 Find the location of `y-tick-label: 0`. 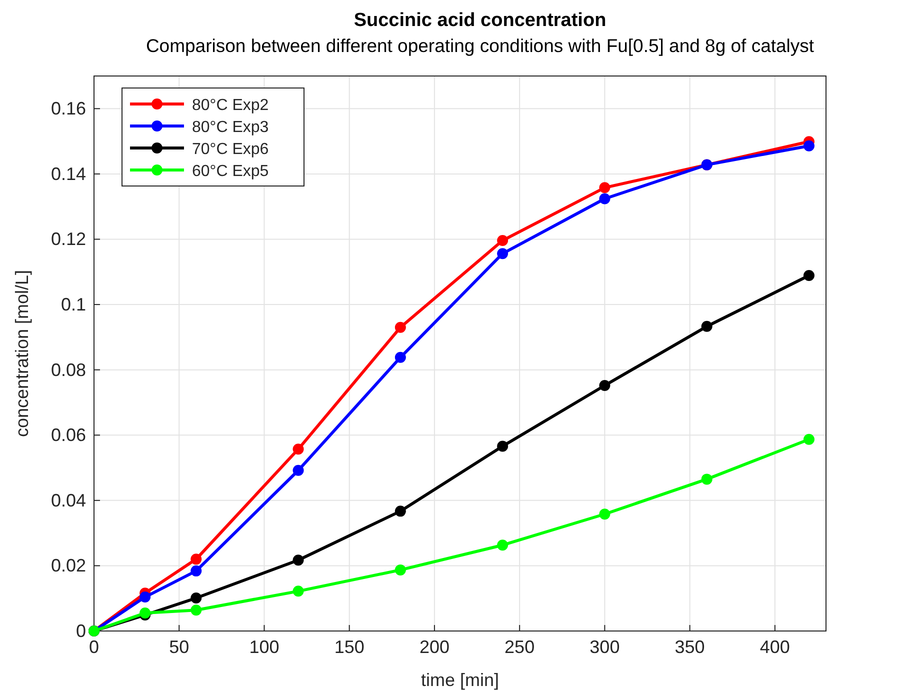

y-tick-label: 0 is located at coordinates (81, 631).